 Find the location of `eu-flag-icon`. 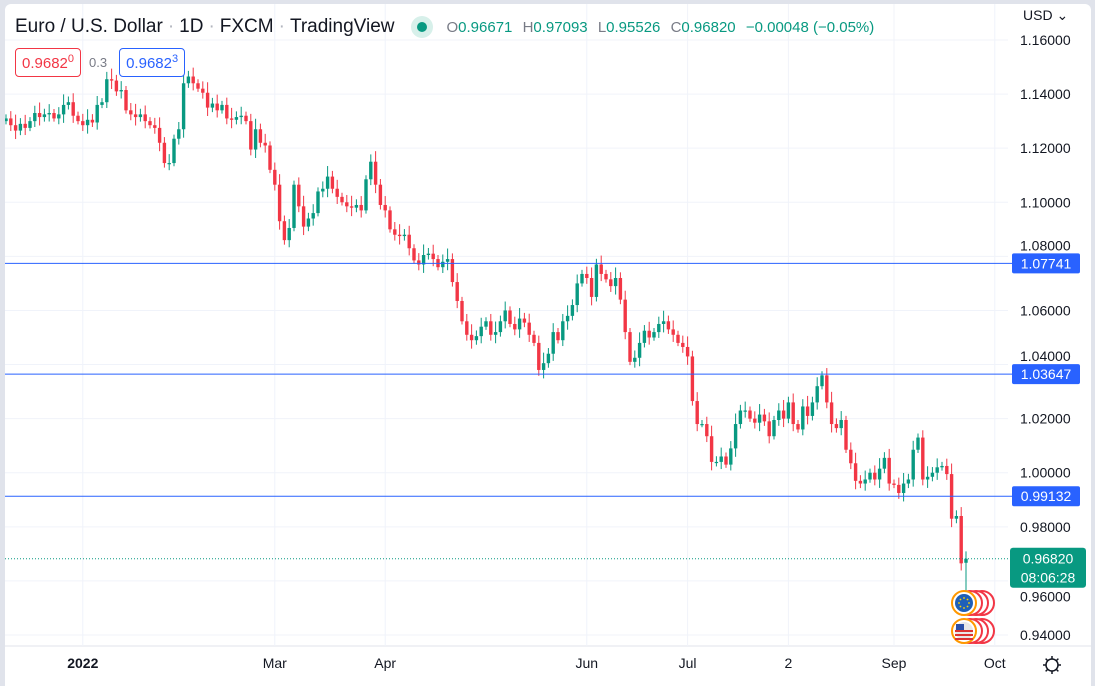

eu-flag-icon is located at coordinates (973, 603).